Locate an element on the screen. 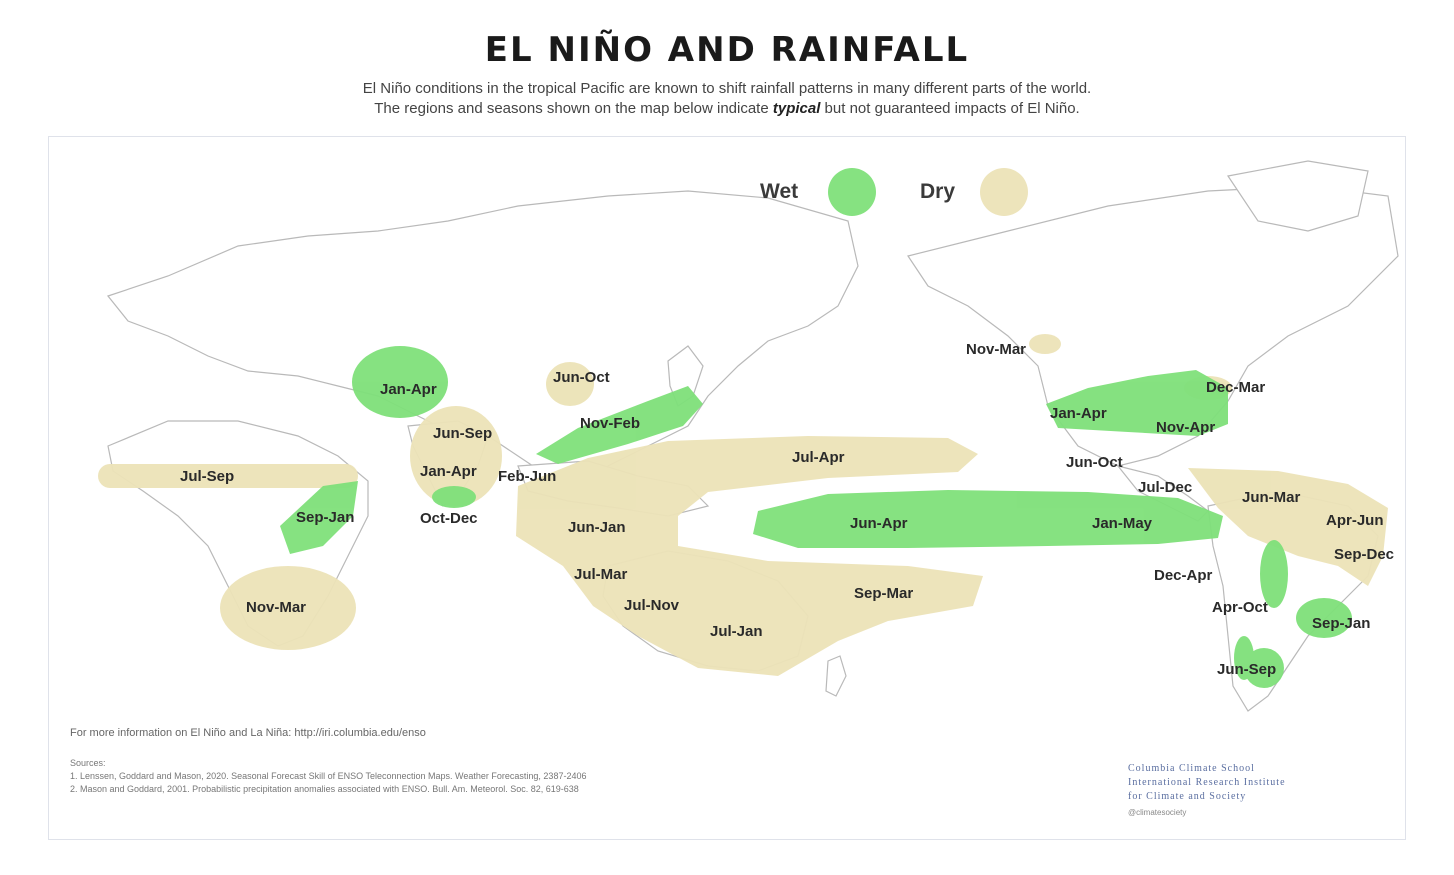  region-label: Dec-Mar is located at coordinates (1235, 387).